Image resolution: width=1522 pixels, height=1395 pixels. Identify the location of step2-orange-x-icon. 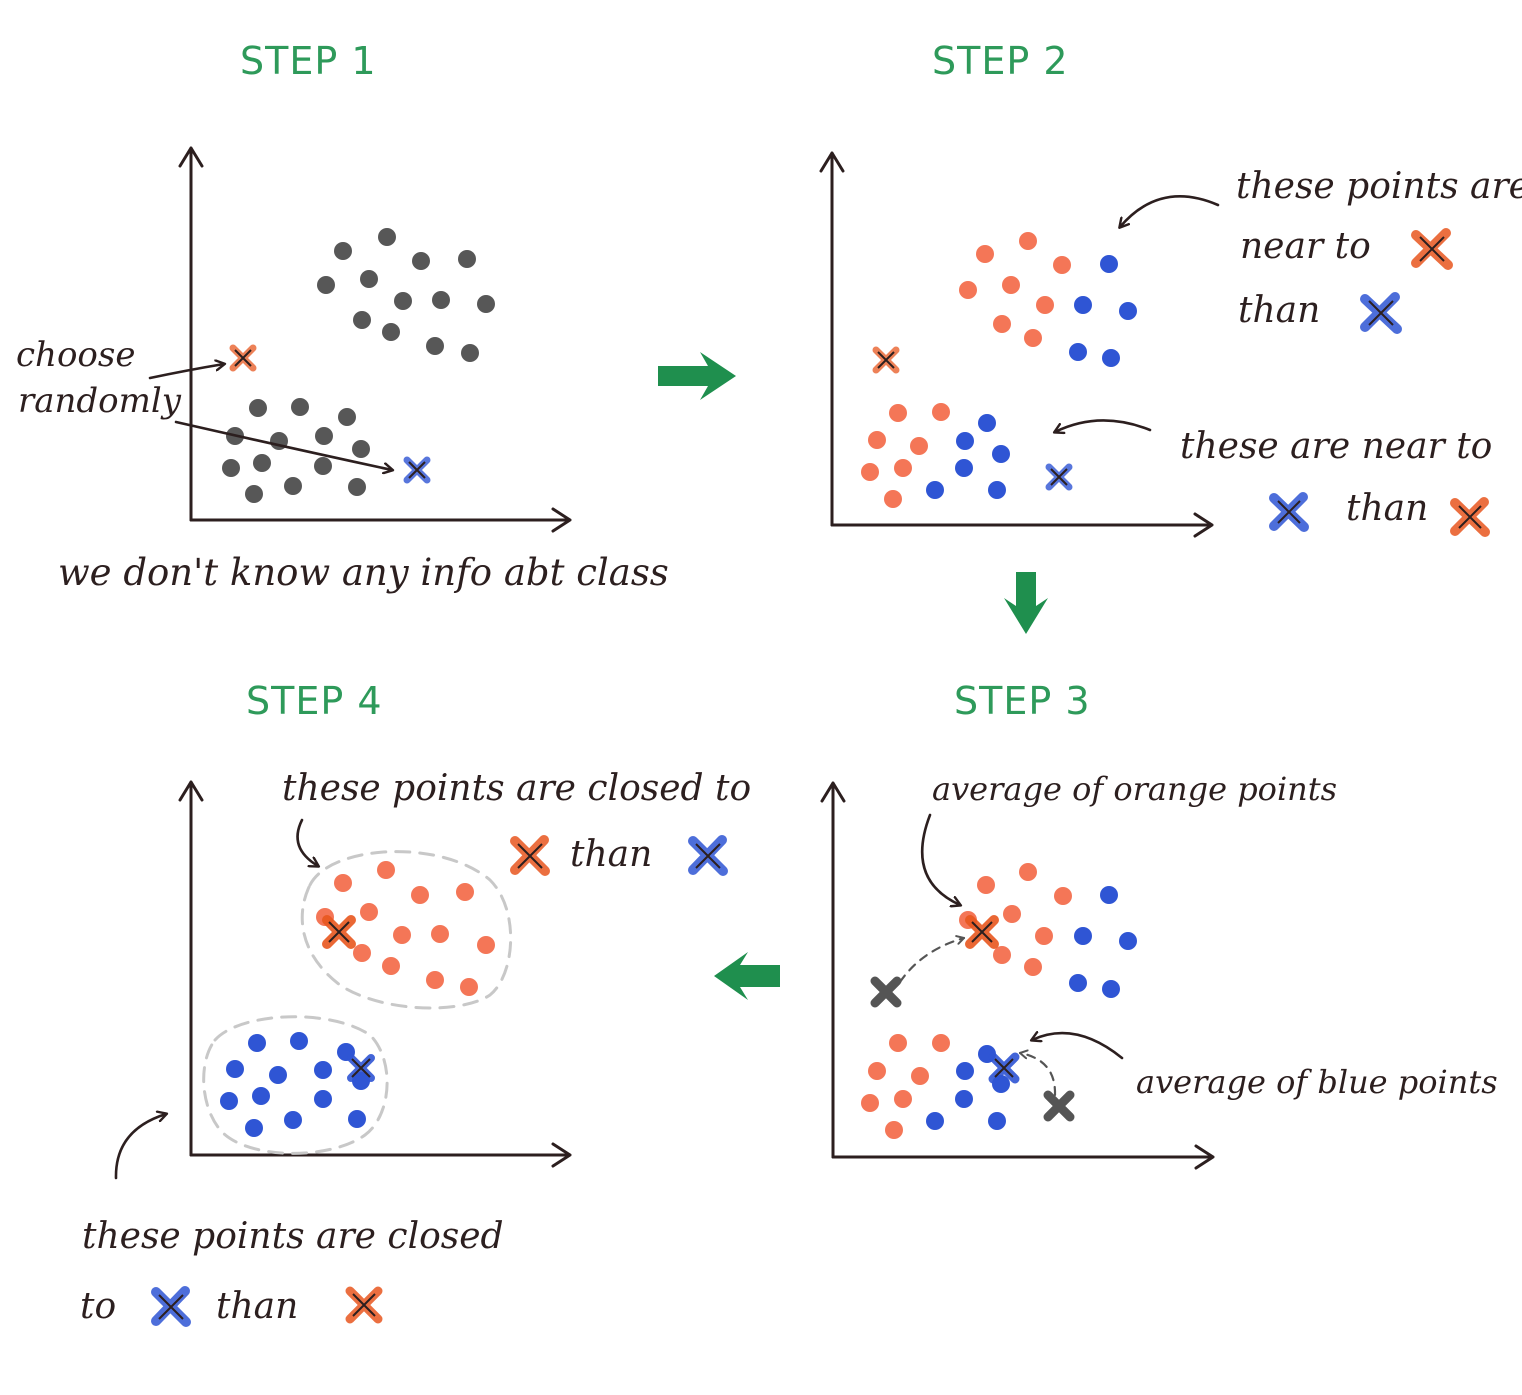
(886, 360).